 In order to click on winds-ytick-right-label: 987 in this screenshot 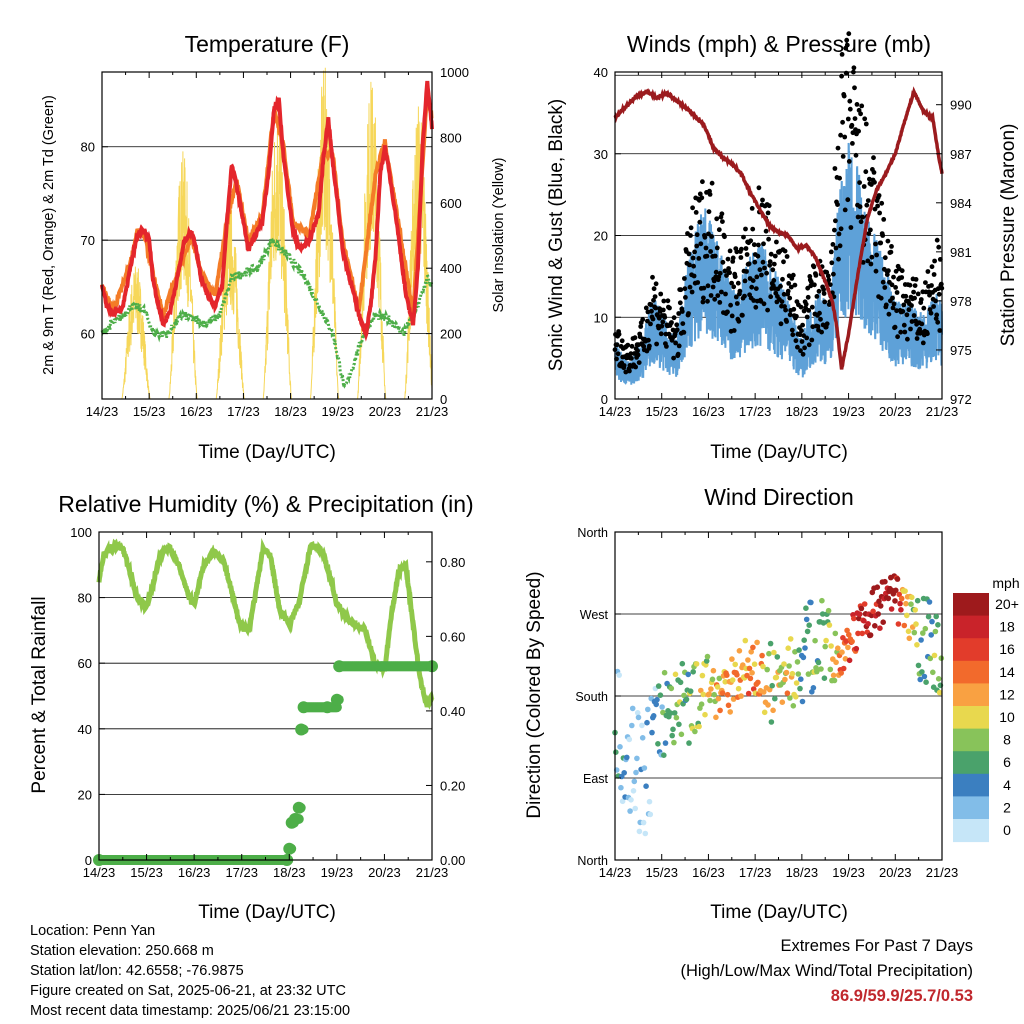, I will do `click(961, 154)`.